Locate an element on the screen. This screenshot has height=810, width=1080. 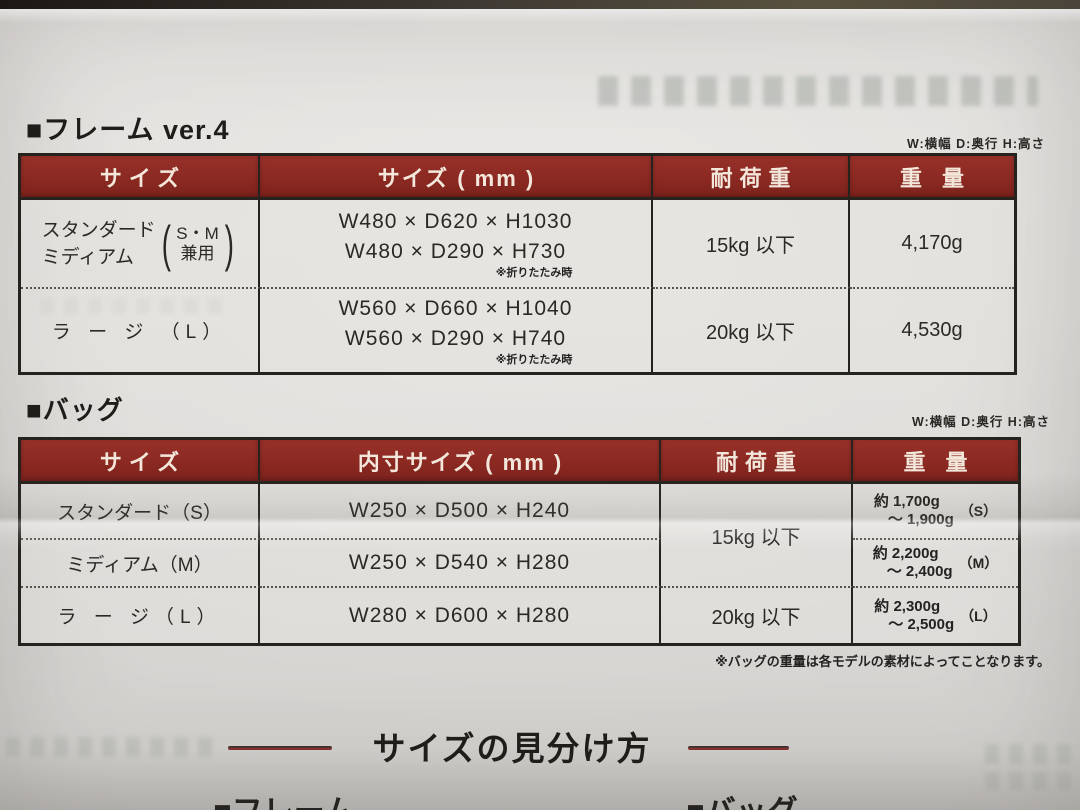
divider-rule-right is located at coordinates (738, 748).